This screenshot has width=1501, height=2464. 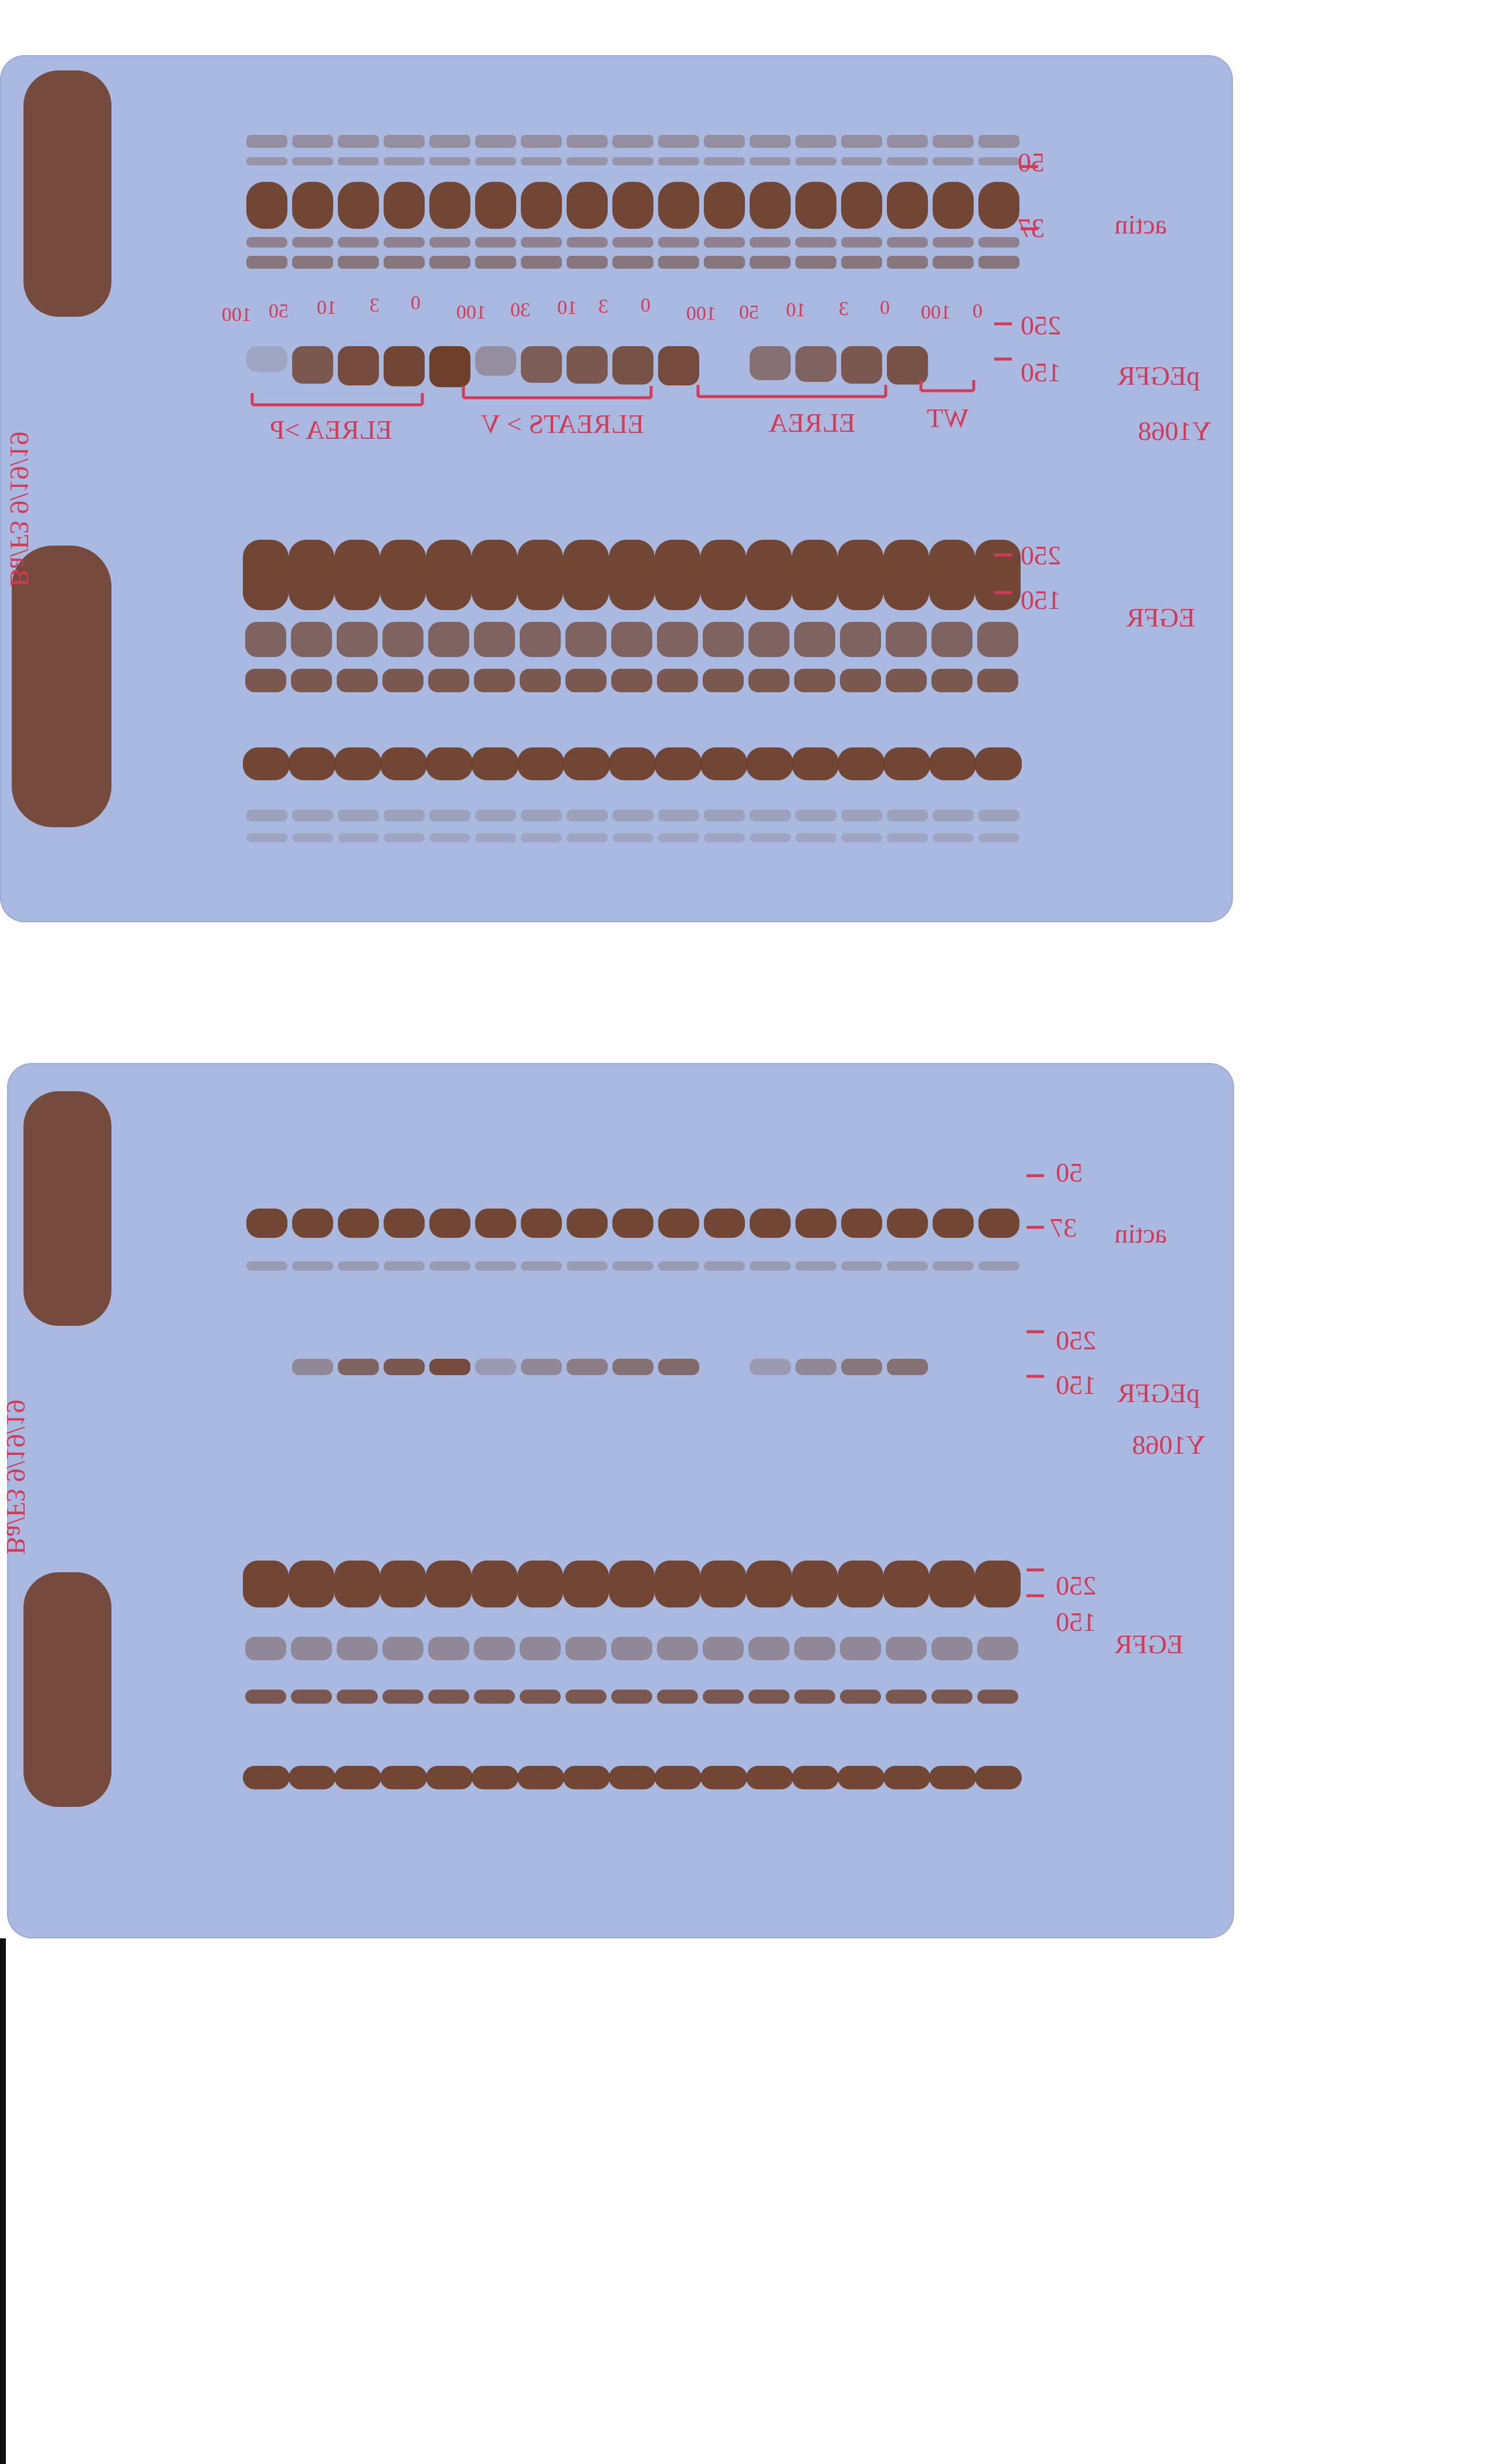 What do you see at coordinates (16, 1477) in the screenshot?
I see `bottom-side-note: Ba/F3 9/19/19` at bounding box center [16, 1477].